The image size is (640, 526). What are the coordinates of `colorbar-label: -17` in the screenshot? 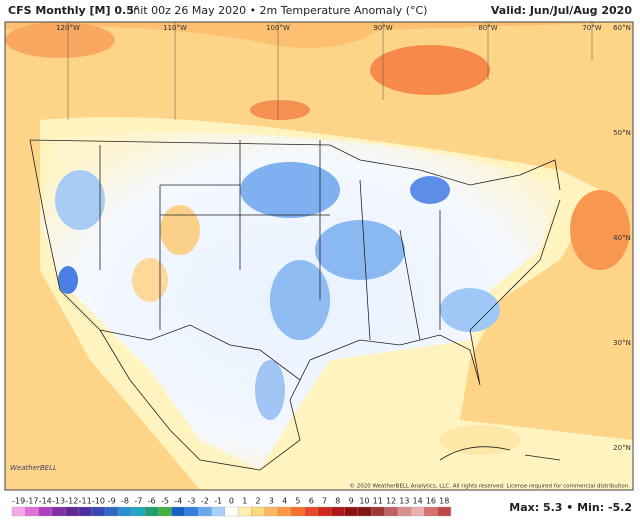 It's located at (31, 501).